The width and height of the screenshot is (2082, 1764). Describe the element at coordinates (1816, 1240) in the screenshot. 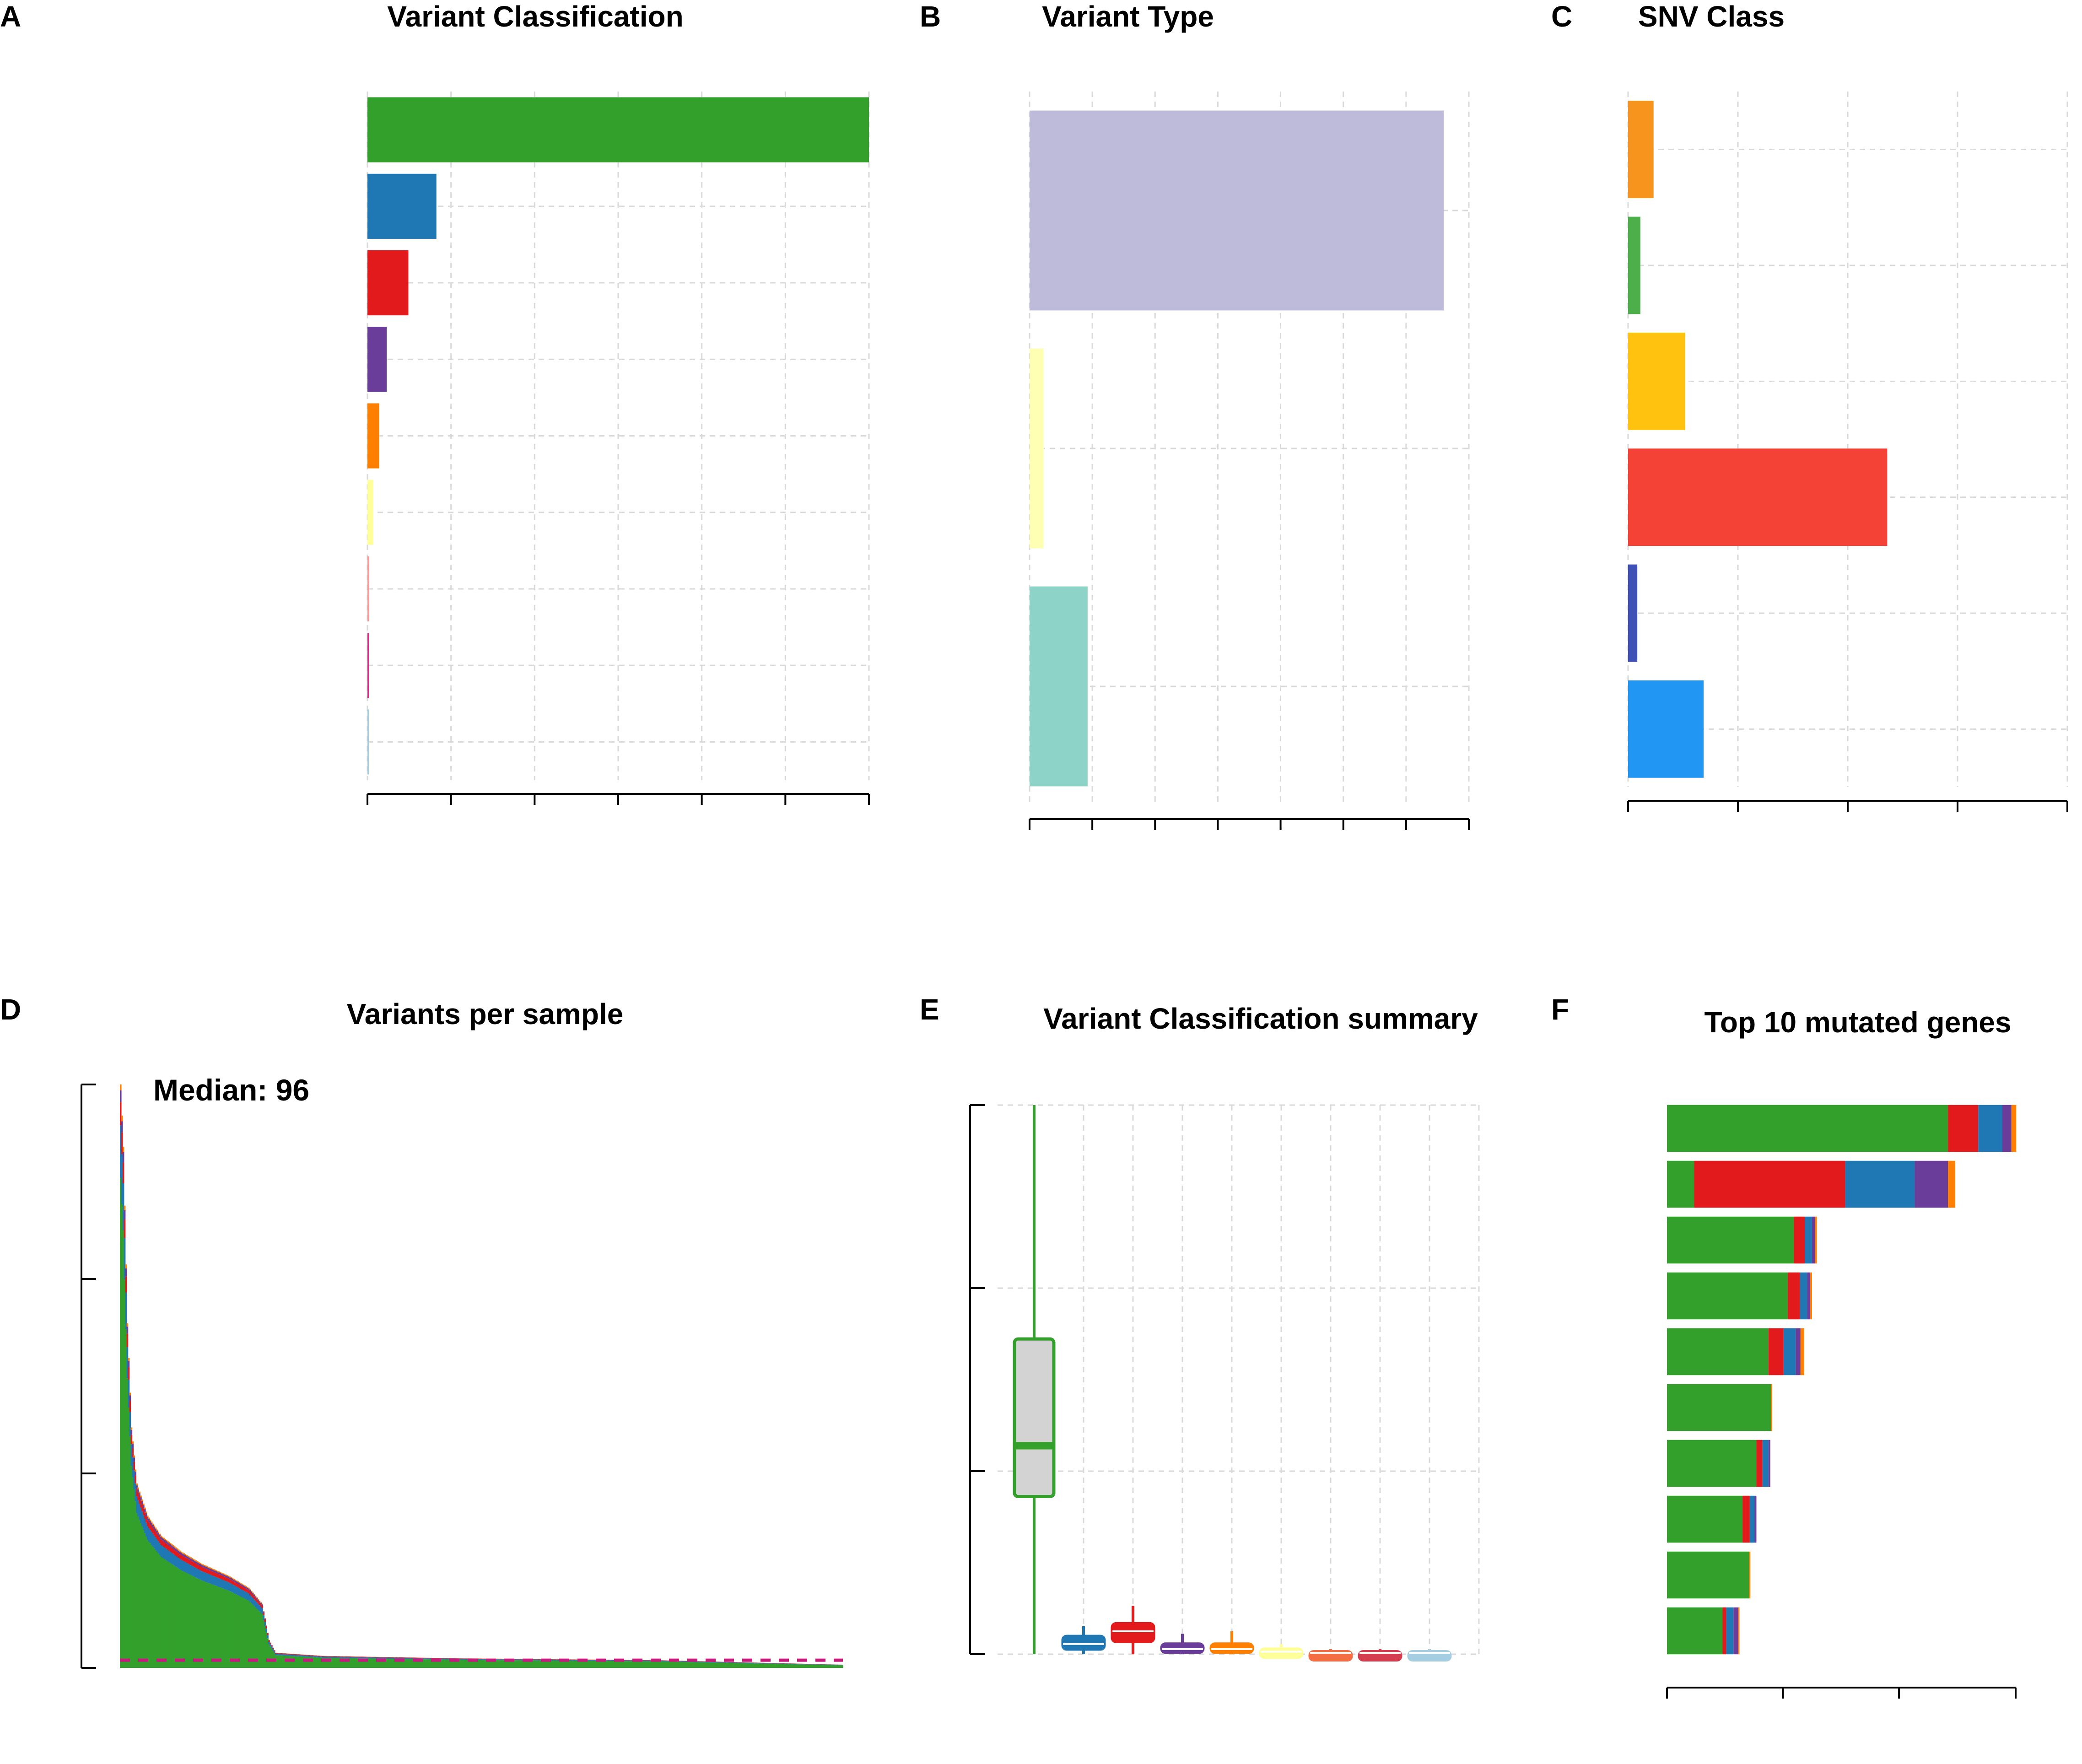

I see `gene-bar-segment-muc16` at that location.